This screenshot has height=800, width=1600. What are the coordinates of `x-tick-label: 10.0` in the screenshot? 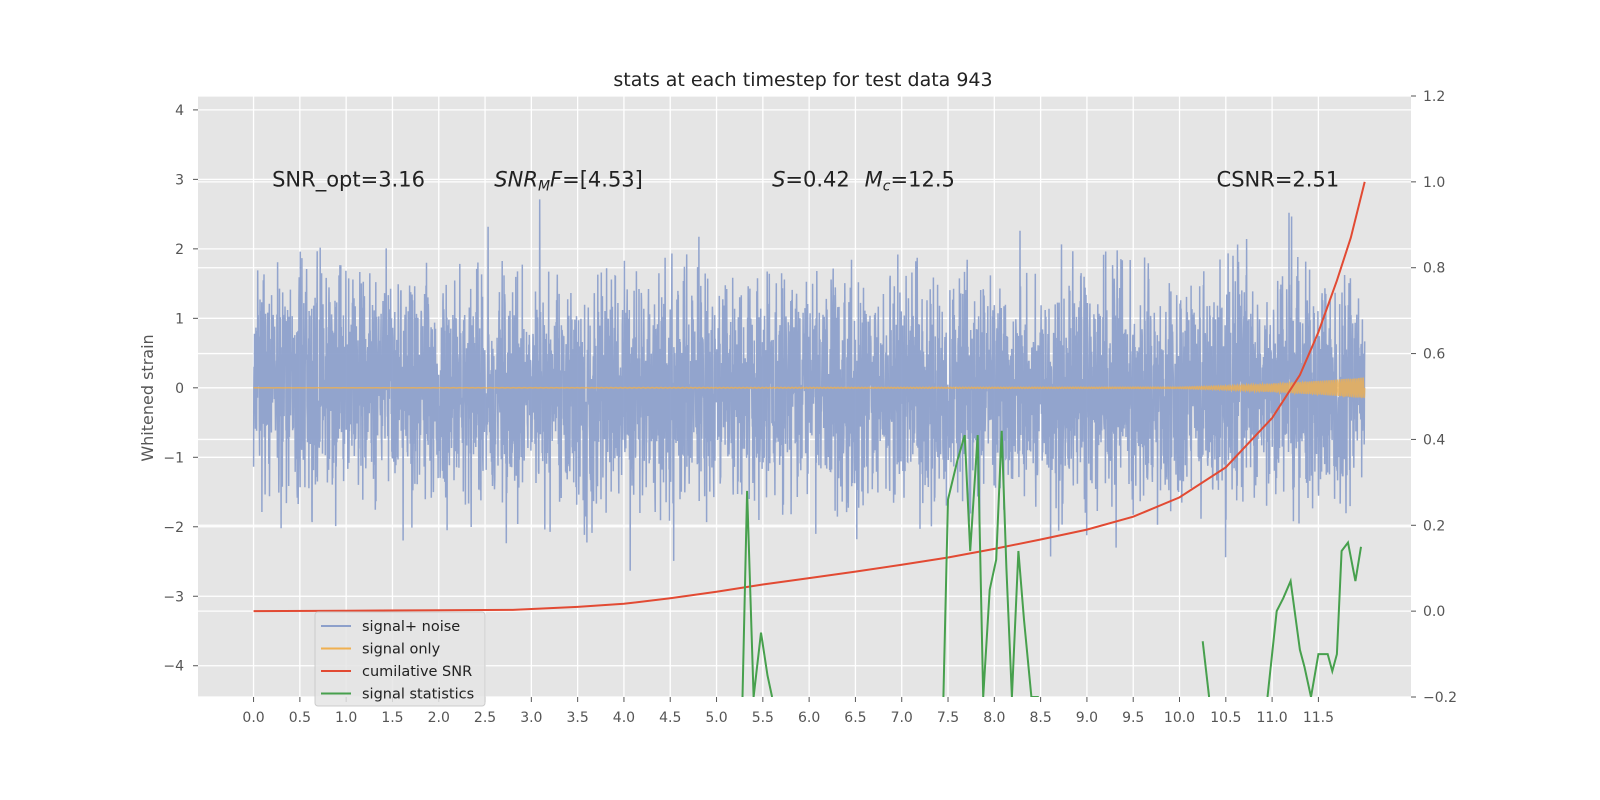 It's located at (1179, 718).